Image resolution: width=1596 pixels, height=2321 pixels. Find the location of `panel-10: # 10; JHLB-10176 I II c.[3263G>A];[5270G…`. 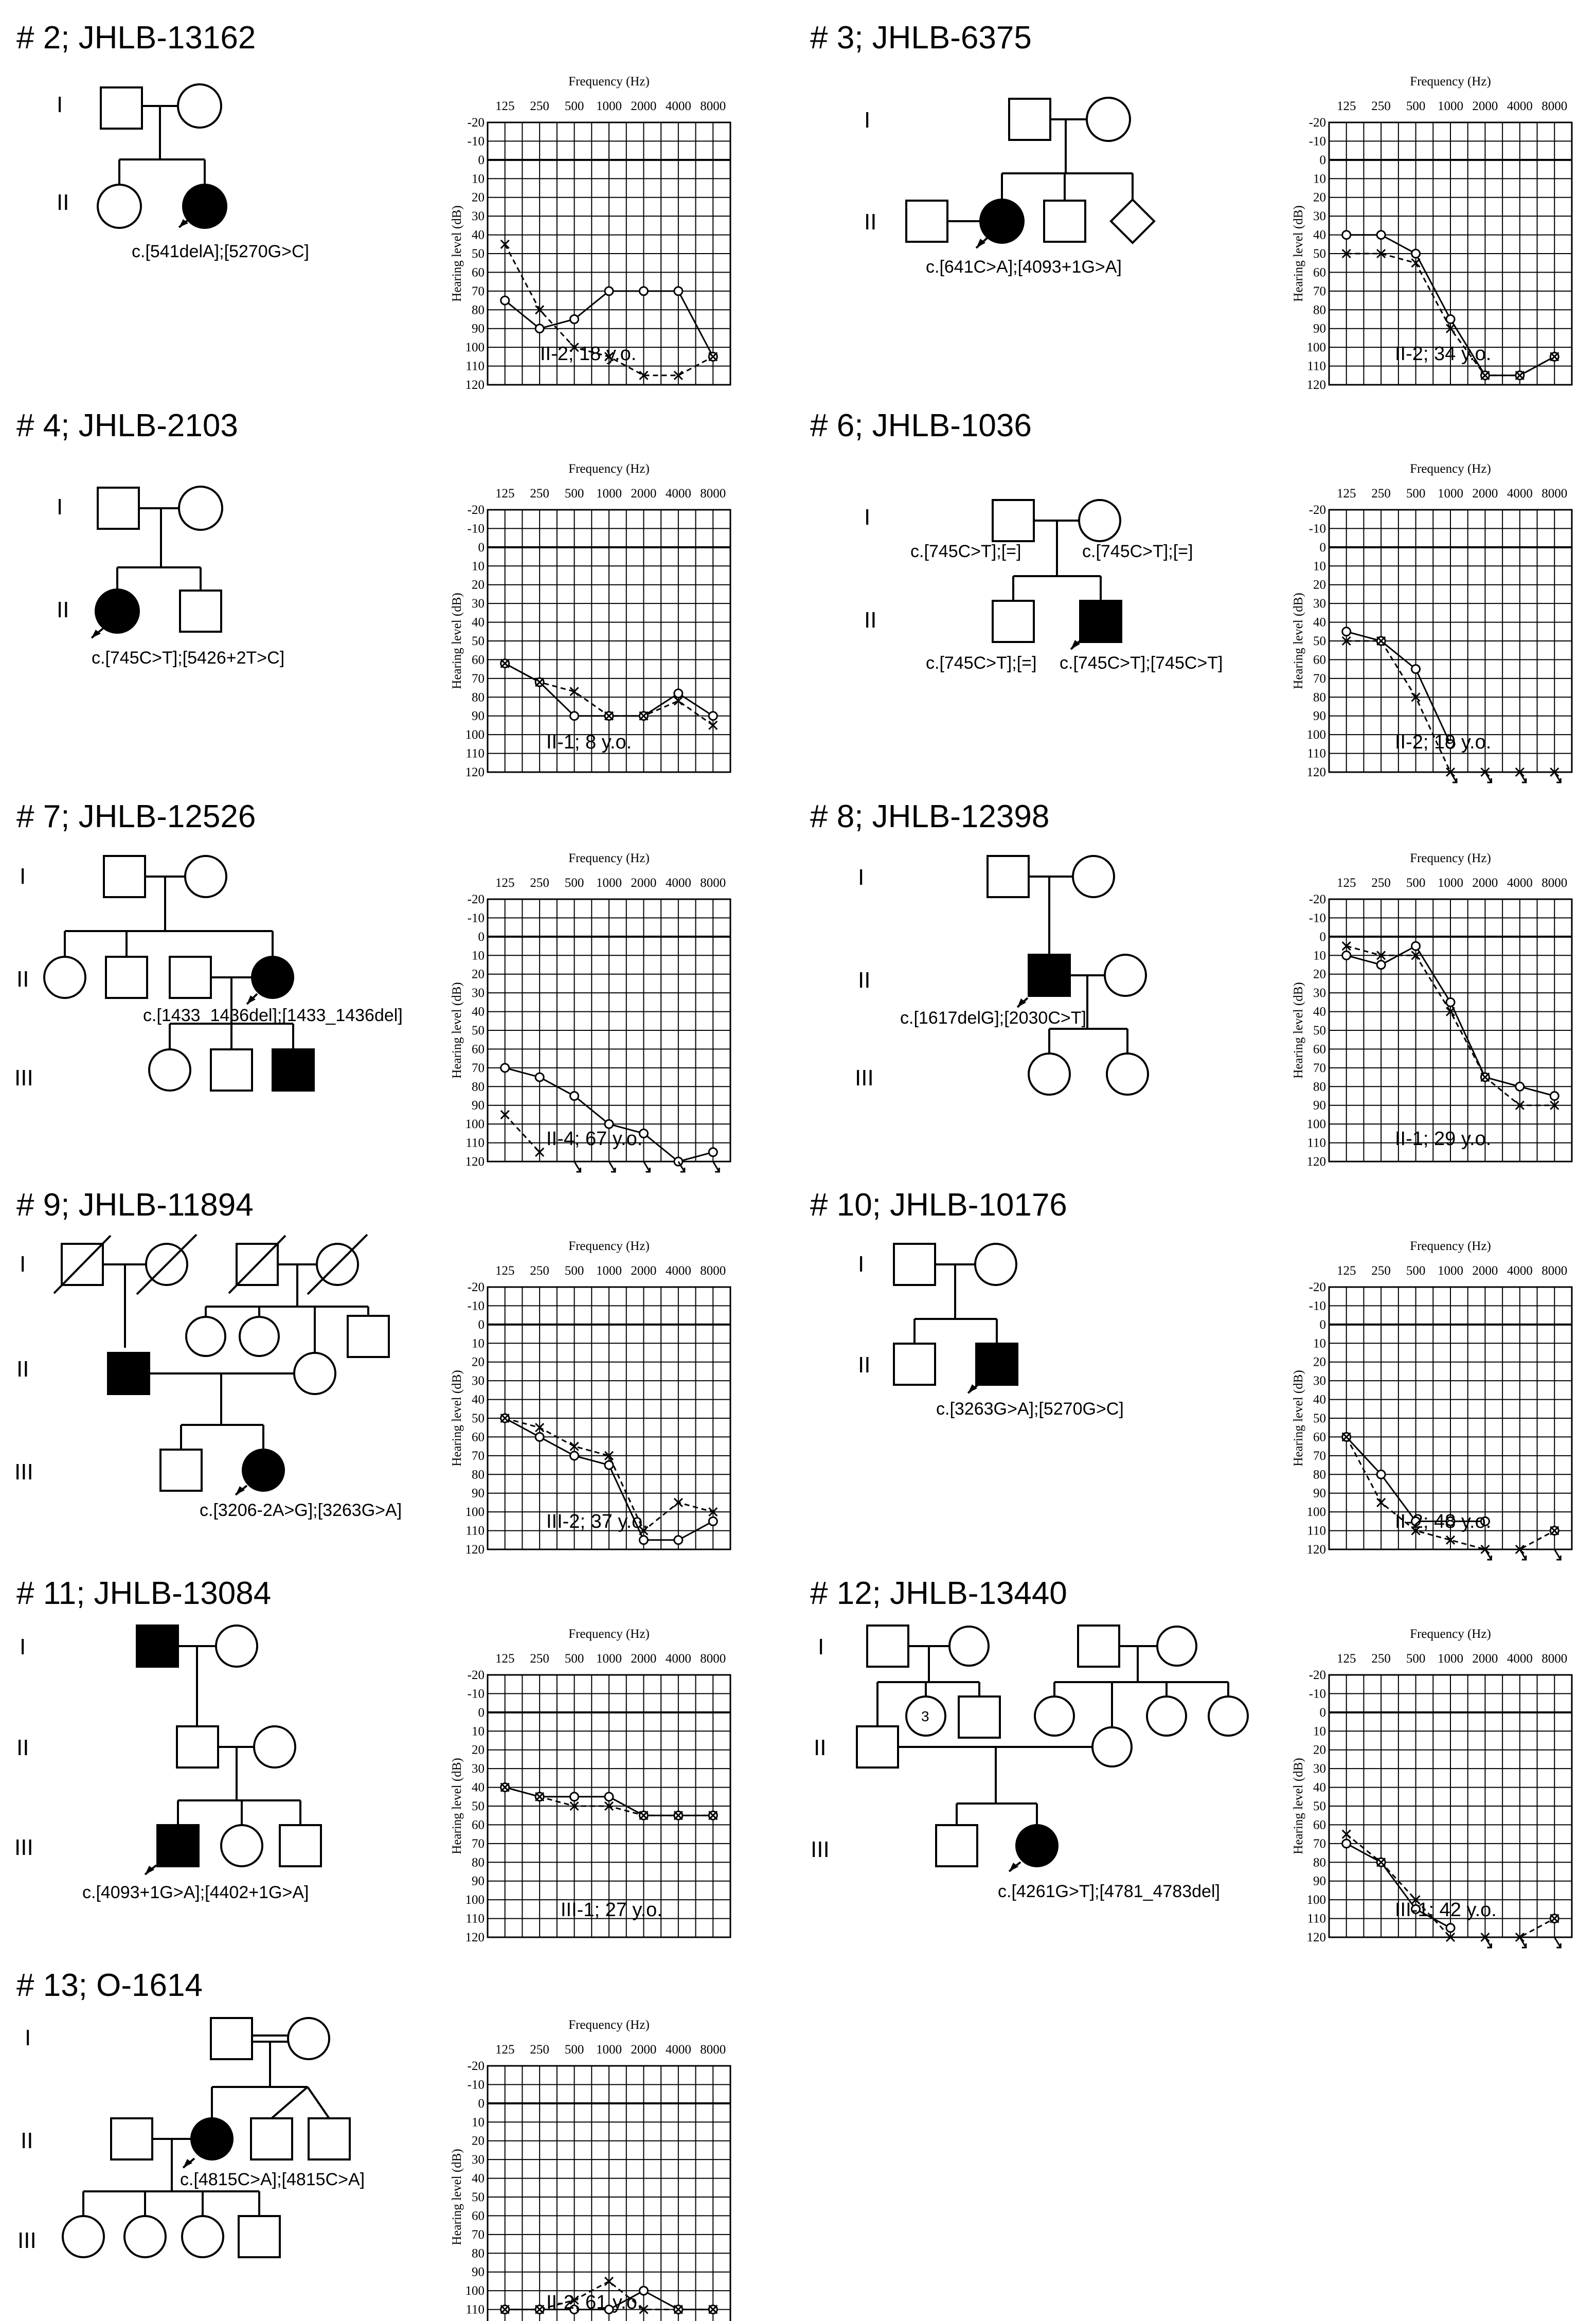

panel-10: # 10; JHLB-10176 I II c.[3263G>A];[5270G… is located at coordinates (1191, 1374).